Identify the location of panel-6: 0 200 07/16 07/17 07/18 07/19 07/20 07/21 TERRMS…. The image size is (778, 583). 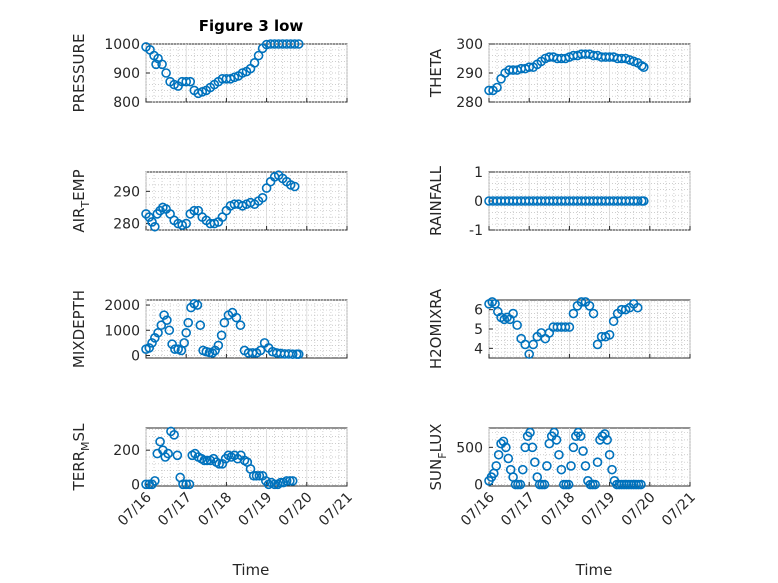
(213, 476).